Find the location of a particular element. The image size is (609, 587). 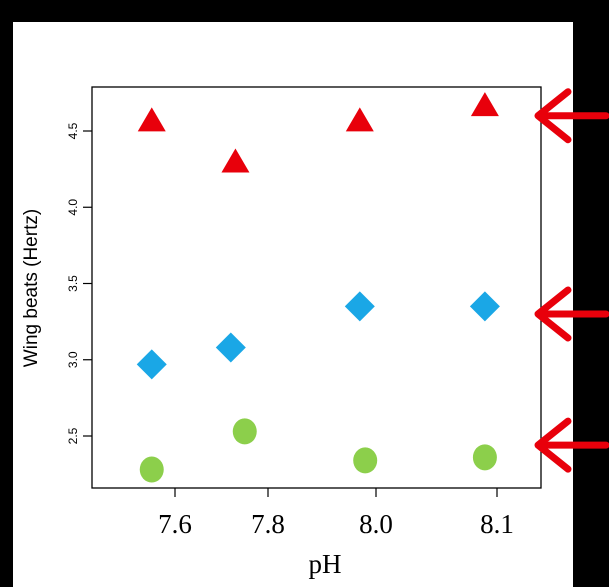

x-tick-label: 7.6 is located at coordinates (175, 524).